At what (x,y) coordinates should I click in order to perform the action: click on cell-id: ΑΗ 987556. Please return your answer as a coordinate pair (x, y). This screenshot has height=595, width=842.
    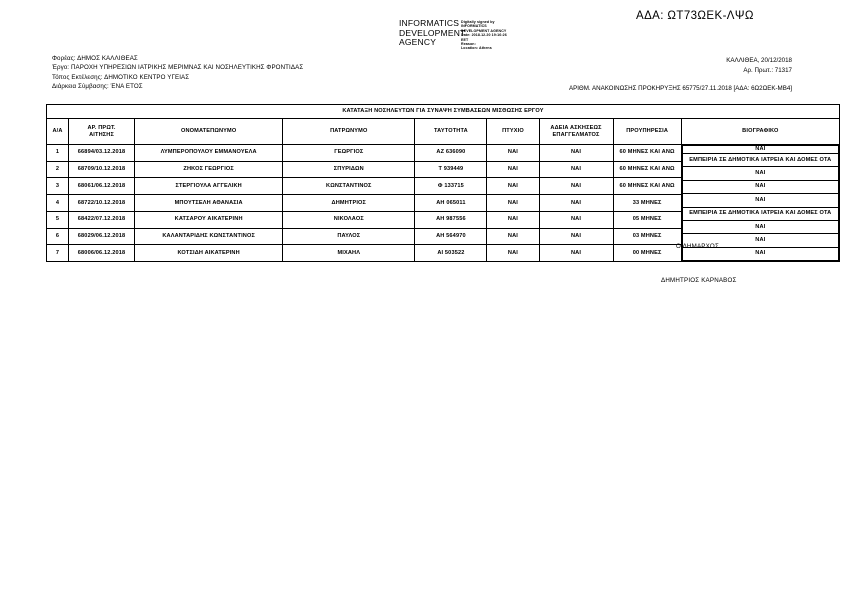
    Looking at the image, I should click on (451, 219).